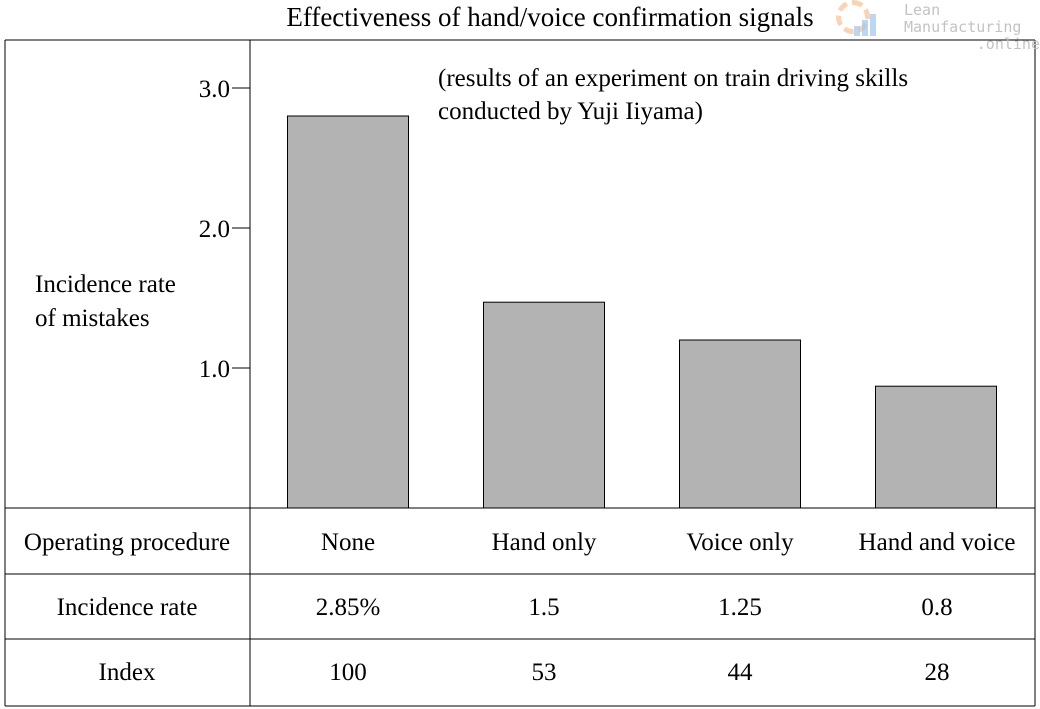 The image size is (1040, 709). I want to click on table-cell: 0.8, so click(937, 607).